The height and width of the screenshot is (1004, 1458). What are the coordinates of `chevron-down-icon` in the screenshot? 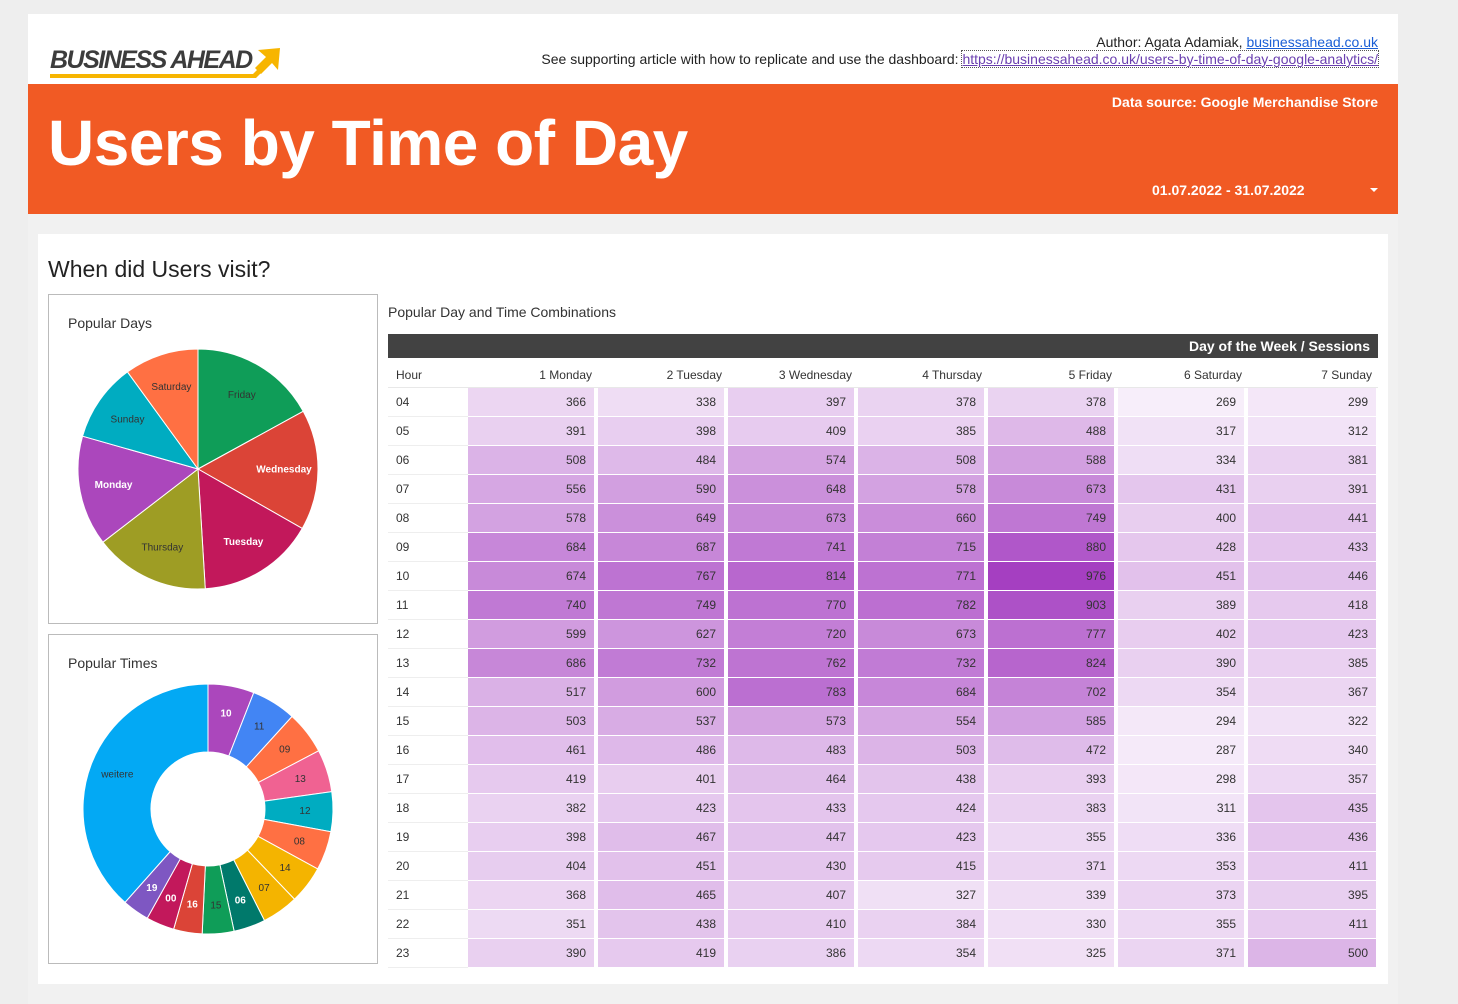 It's located at (1374, 190).